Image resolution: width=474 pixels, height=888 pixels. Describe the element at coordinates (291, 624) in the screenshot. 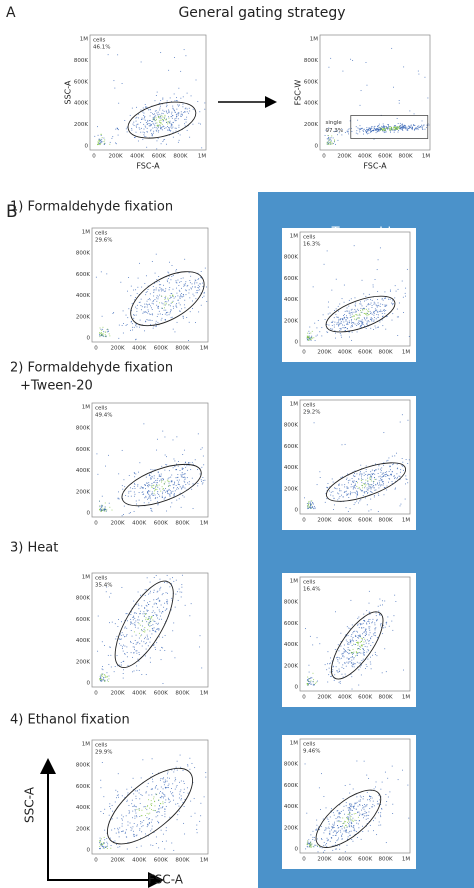

I see `y-tick-label: 600K` at that location.